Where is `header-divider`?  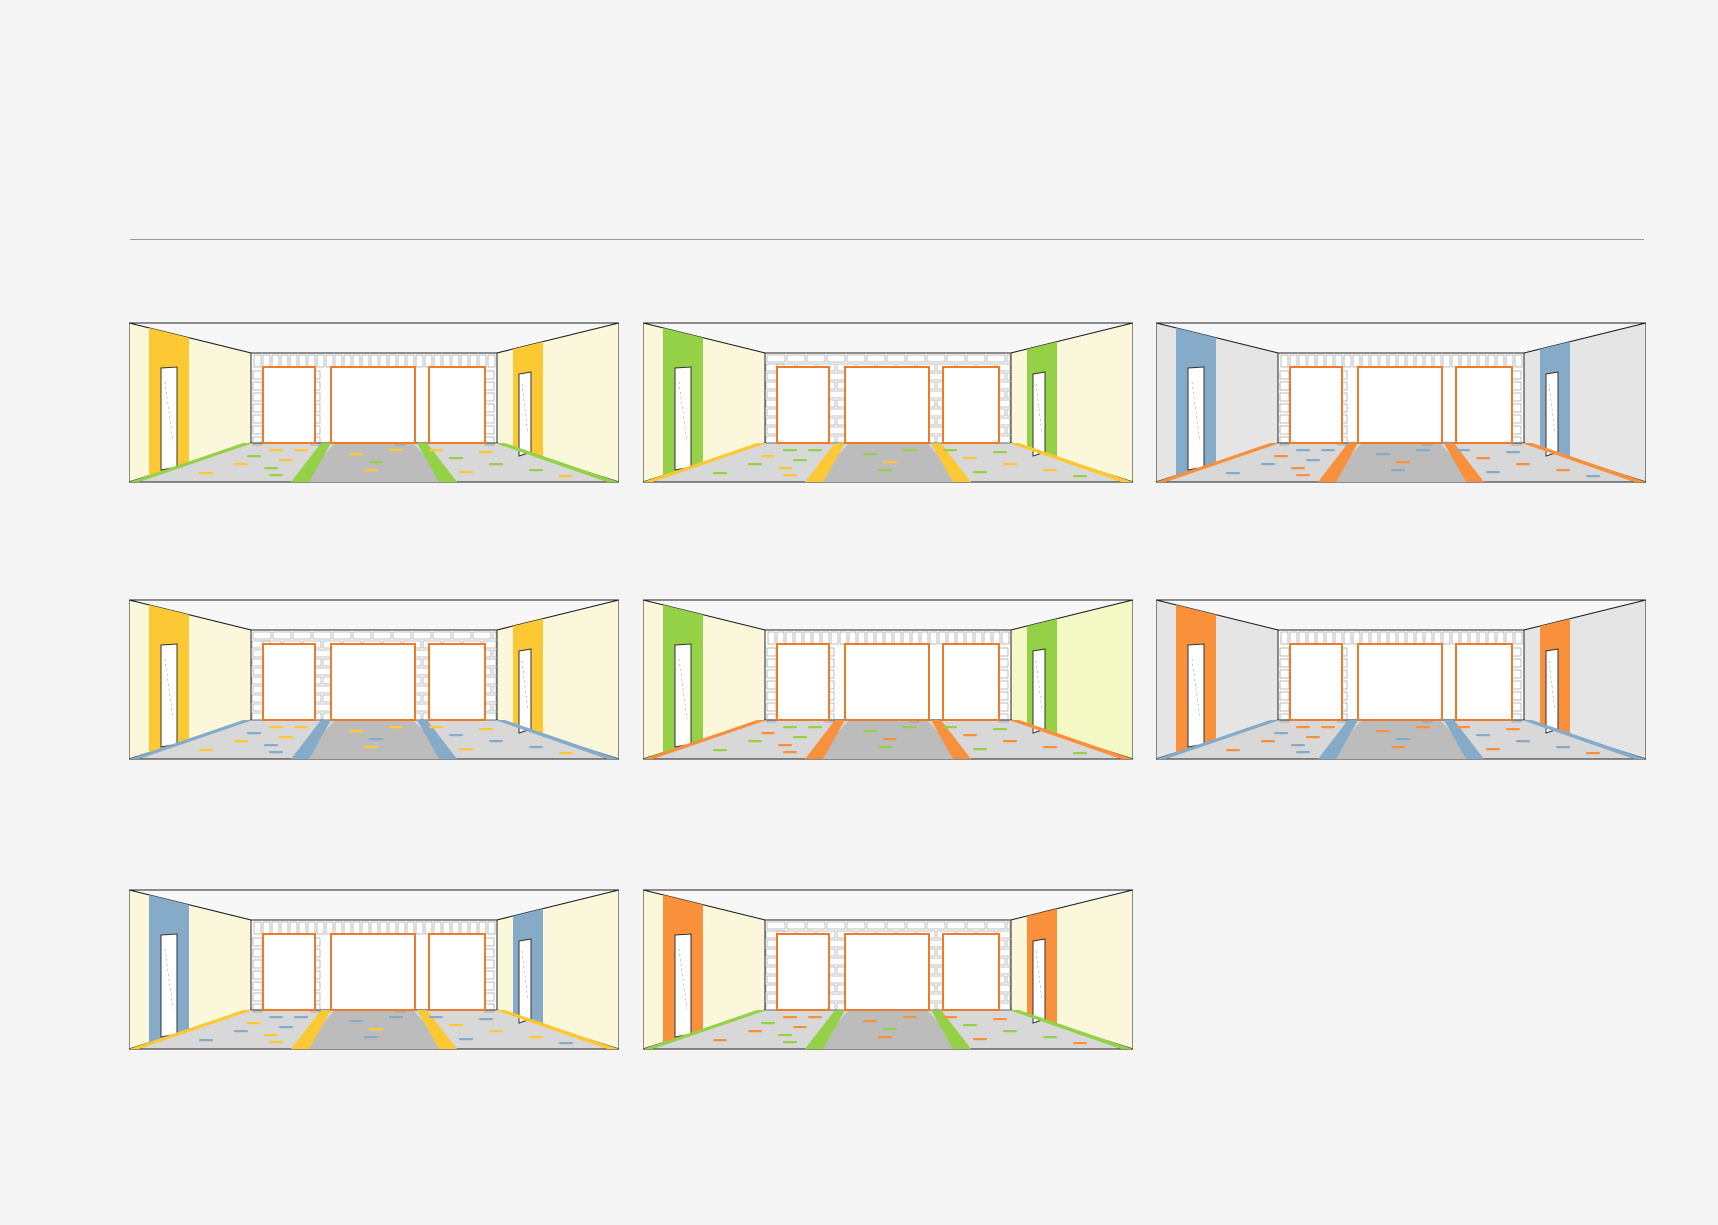
header-divider is located at coordinates (887, 239).